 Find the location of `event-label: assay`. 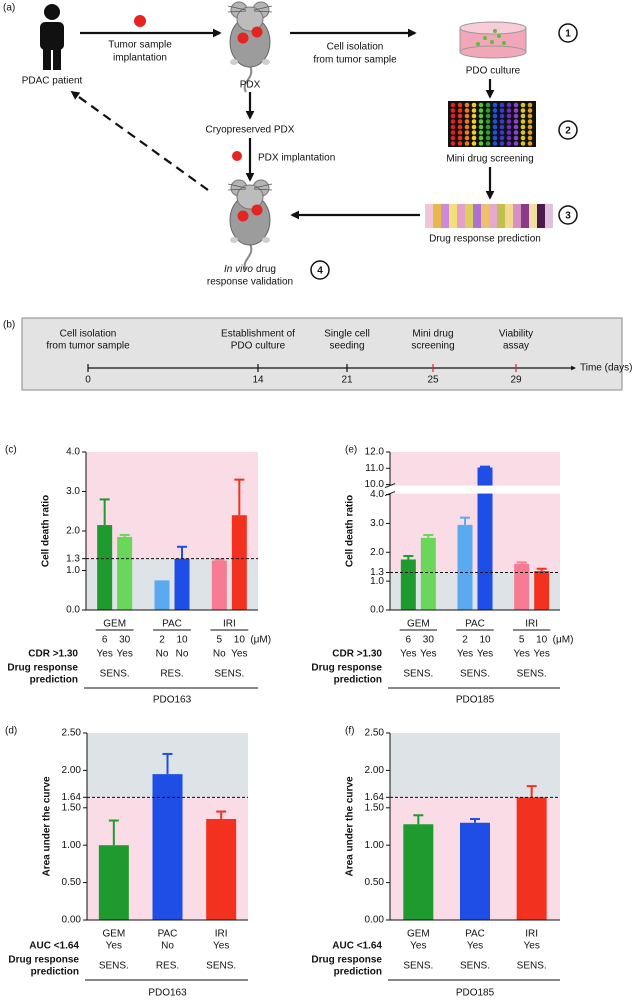

event-label: assay is located at coordinates (516, 346).